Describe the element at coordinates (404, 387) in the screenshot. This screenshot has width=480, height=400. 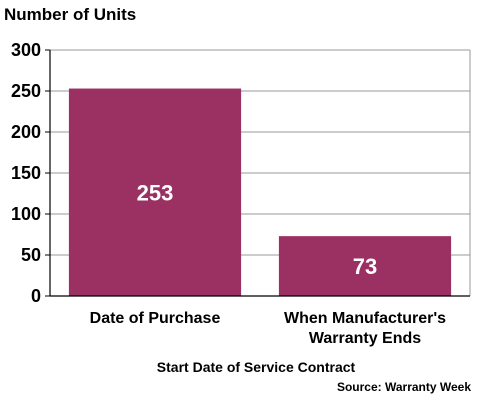
I see `source-note: Source: Warranty Week` at that location.